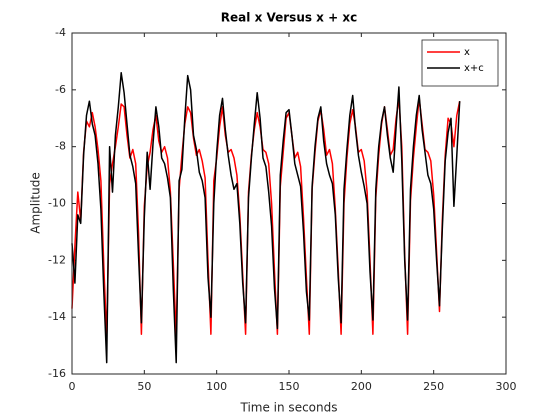 This screenshot has width=560, height=420. I want to click on legend-label: x, so click(467, 52).